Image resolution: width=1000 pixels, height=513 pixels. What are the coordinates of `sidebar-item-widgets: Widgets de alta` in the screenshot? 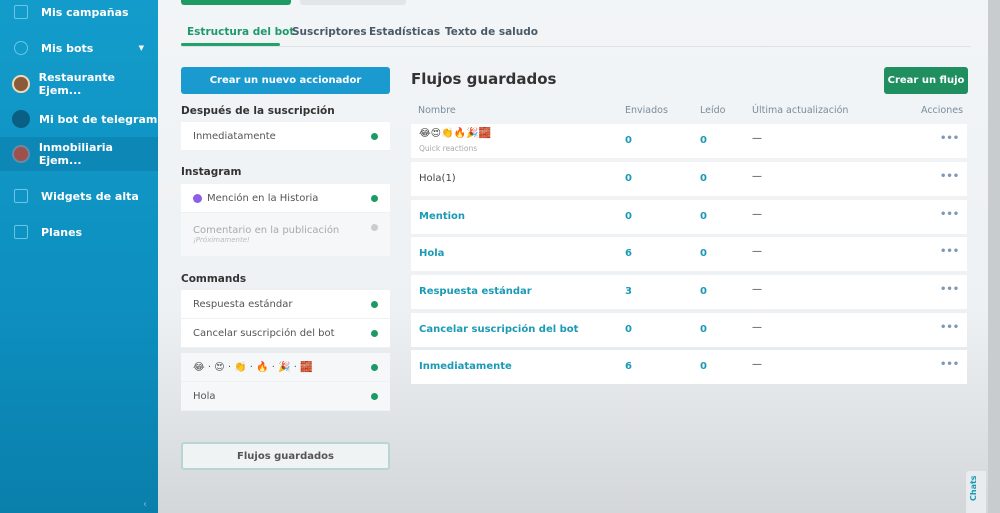 It's located at (79, 196).